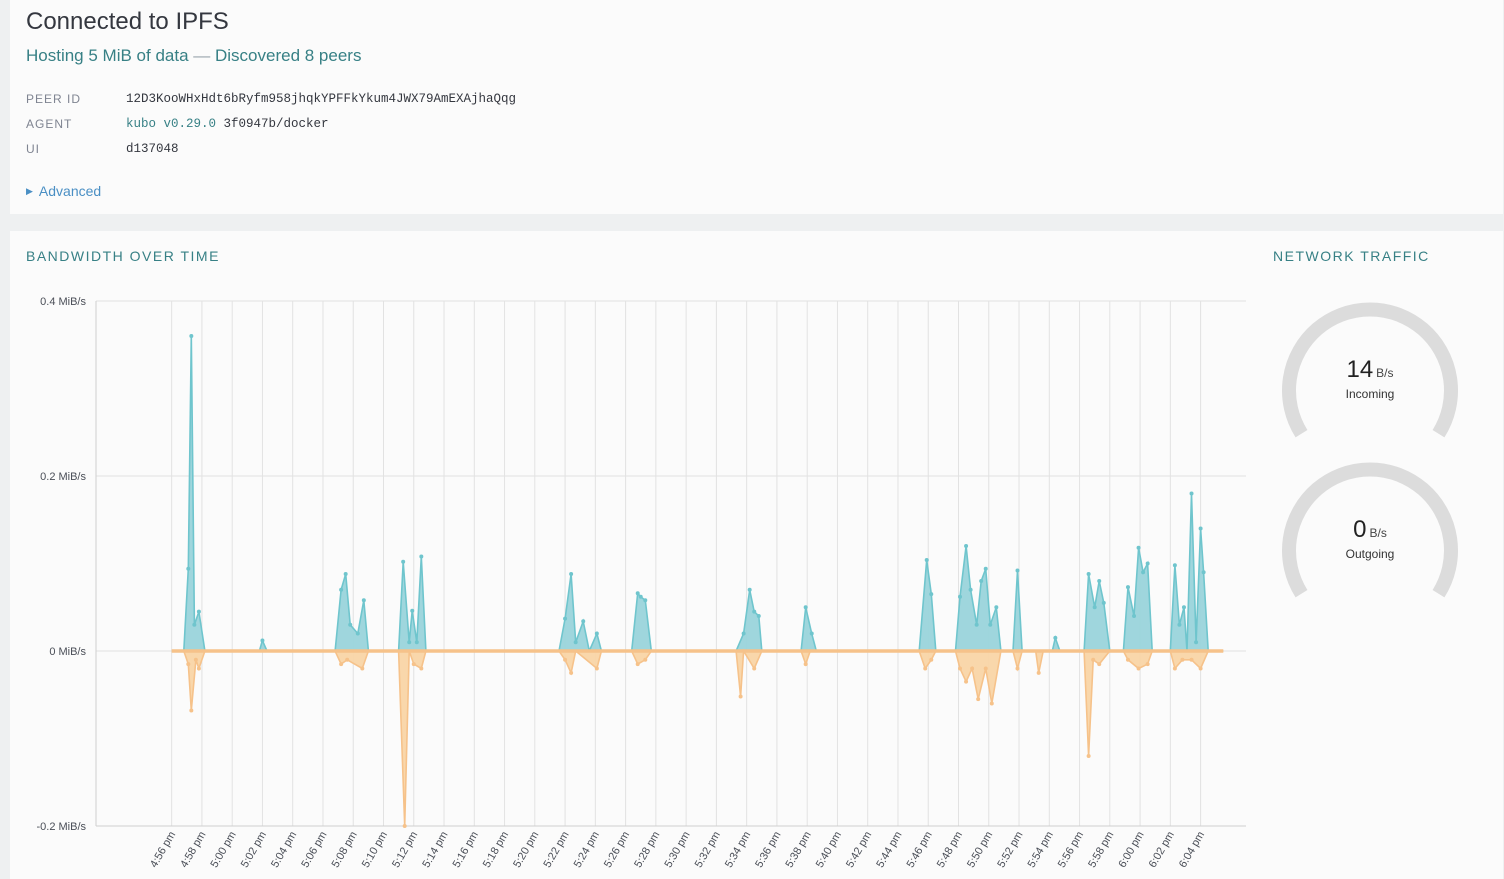 Image resolution: width=1504 pixels, height=879 pixels. I want to click on ui-label: UI, so click(33, 149).